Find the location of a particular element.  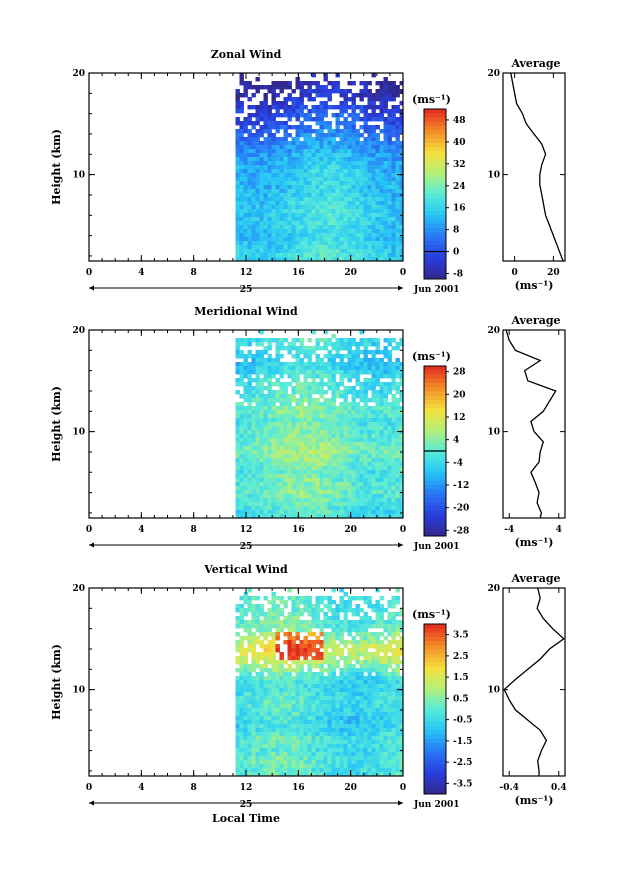

colorbar-tick-label: -4 is located at coordinates (458, 463).